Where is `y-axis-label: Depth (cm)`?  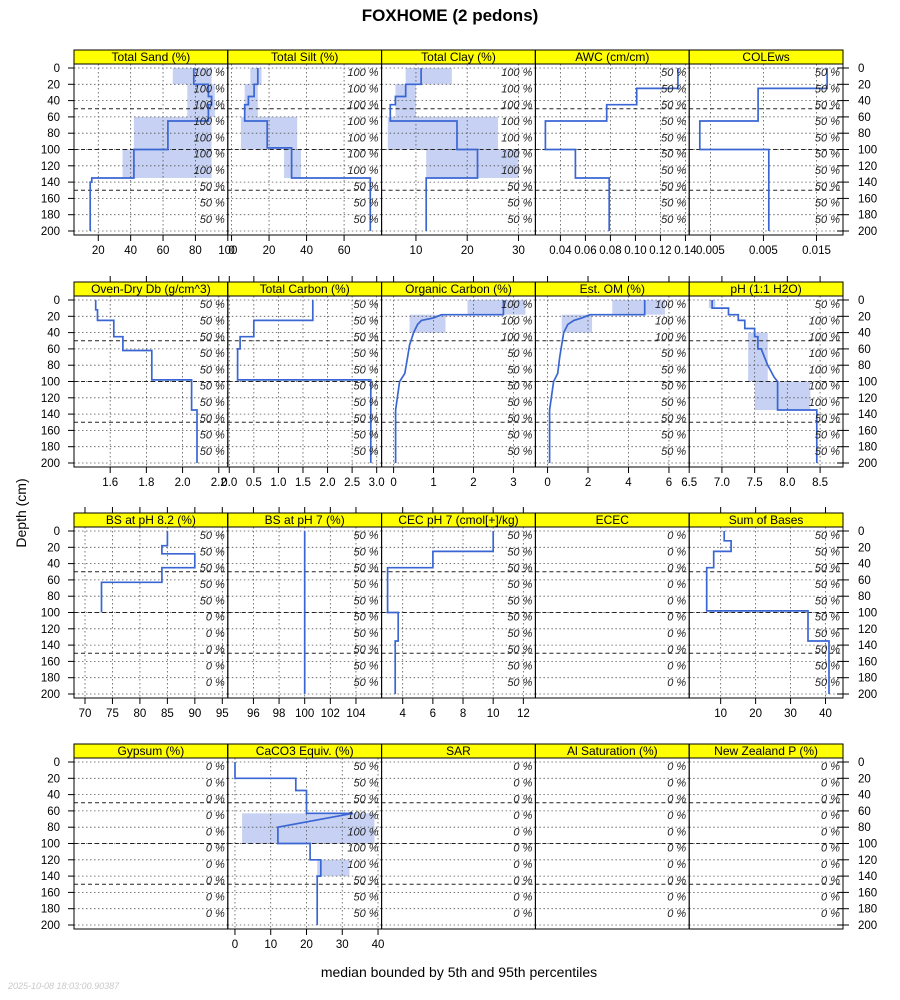 y-axis-label: Depth (cm) is located at coordinates (21, 512).